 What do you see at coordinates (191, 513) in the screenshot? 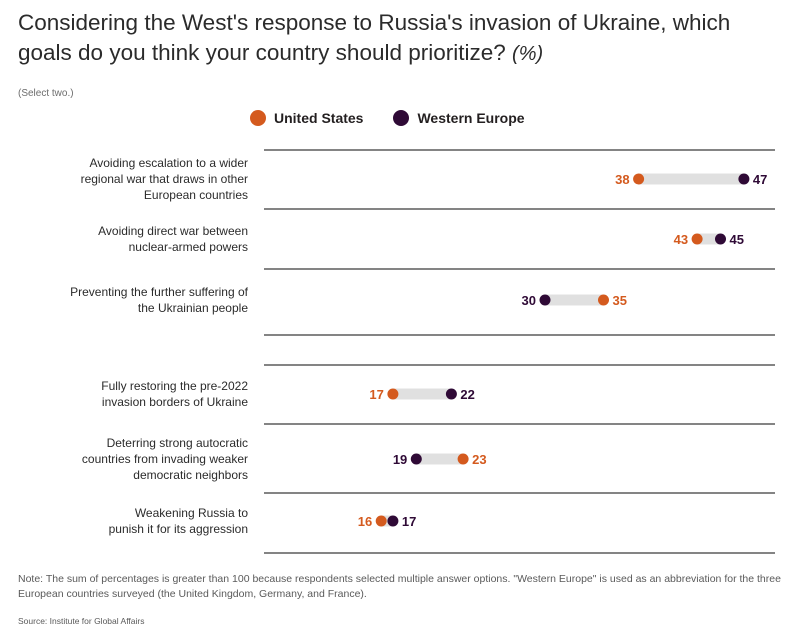
I see `row-label-line: Weakening Russia to` at bounding box center [191, 513].